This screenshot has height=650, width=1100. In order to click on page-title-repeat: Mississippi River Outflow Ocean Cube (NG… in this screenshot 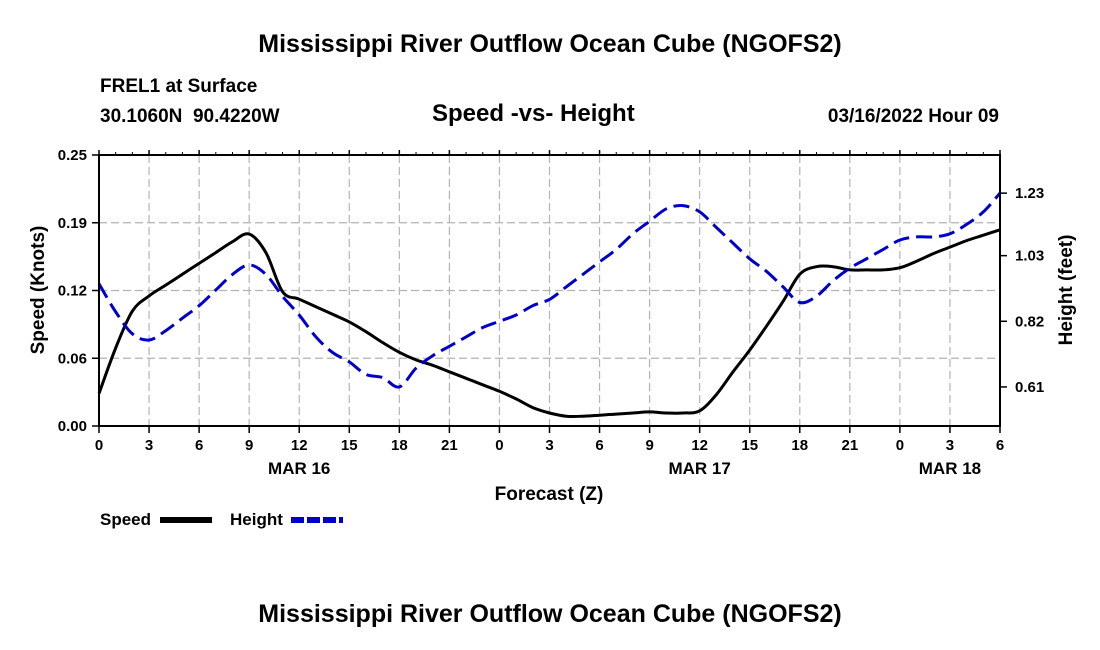, I will do `click(550, 614)`.